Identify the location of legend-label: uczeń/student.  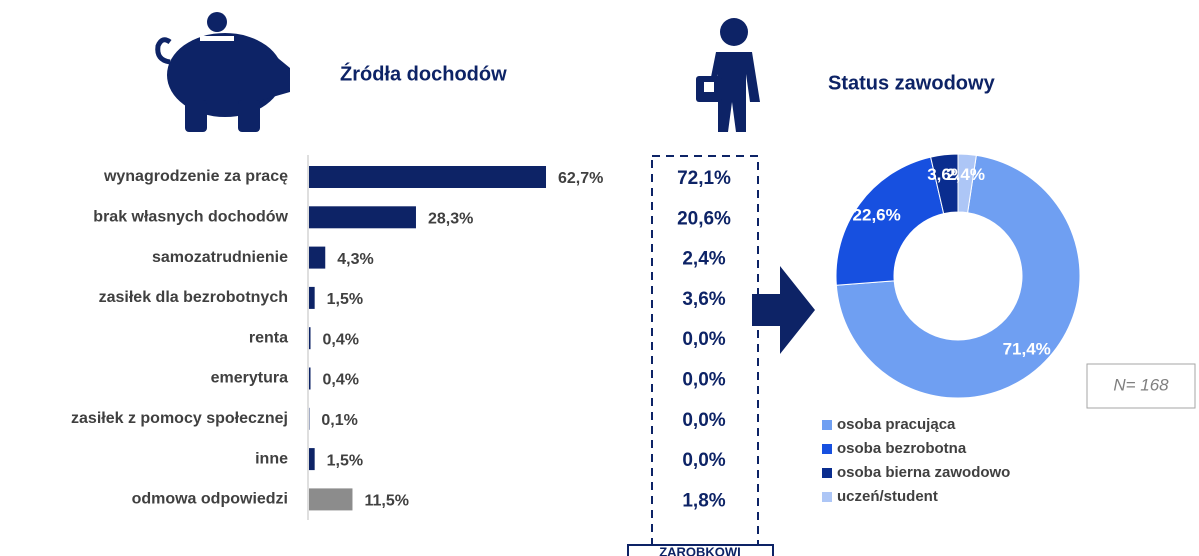
(887, 496).